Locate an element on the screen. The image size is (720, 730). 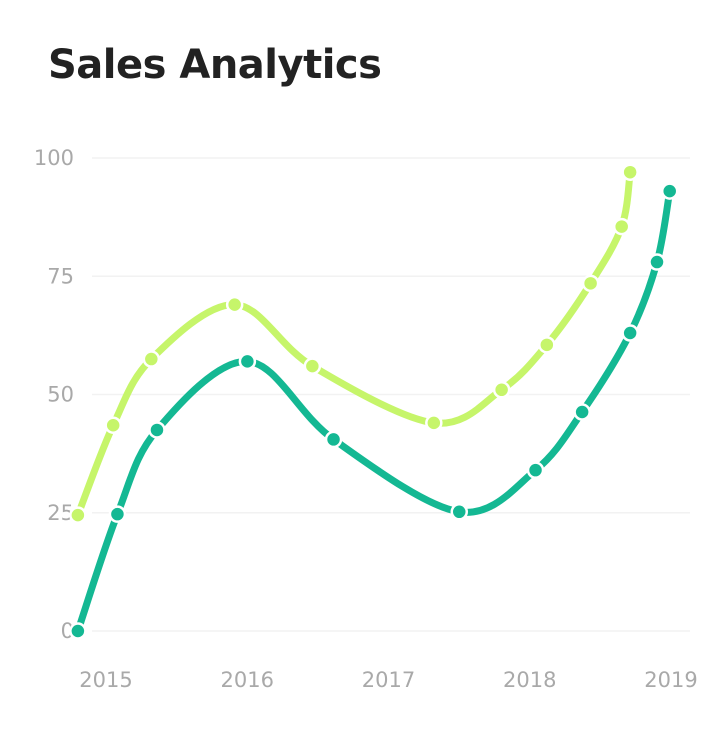
y-tick-label: 75 is located at coordinates (60, 276).